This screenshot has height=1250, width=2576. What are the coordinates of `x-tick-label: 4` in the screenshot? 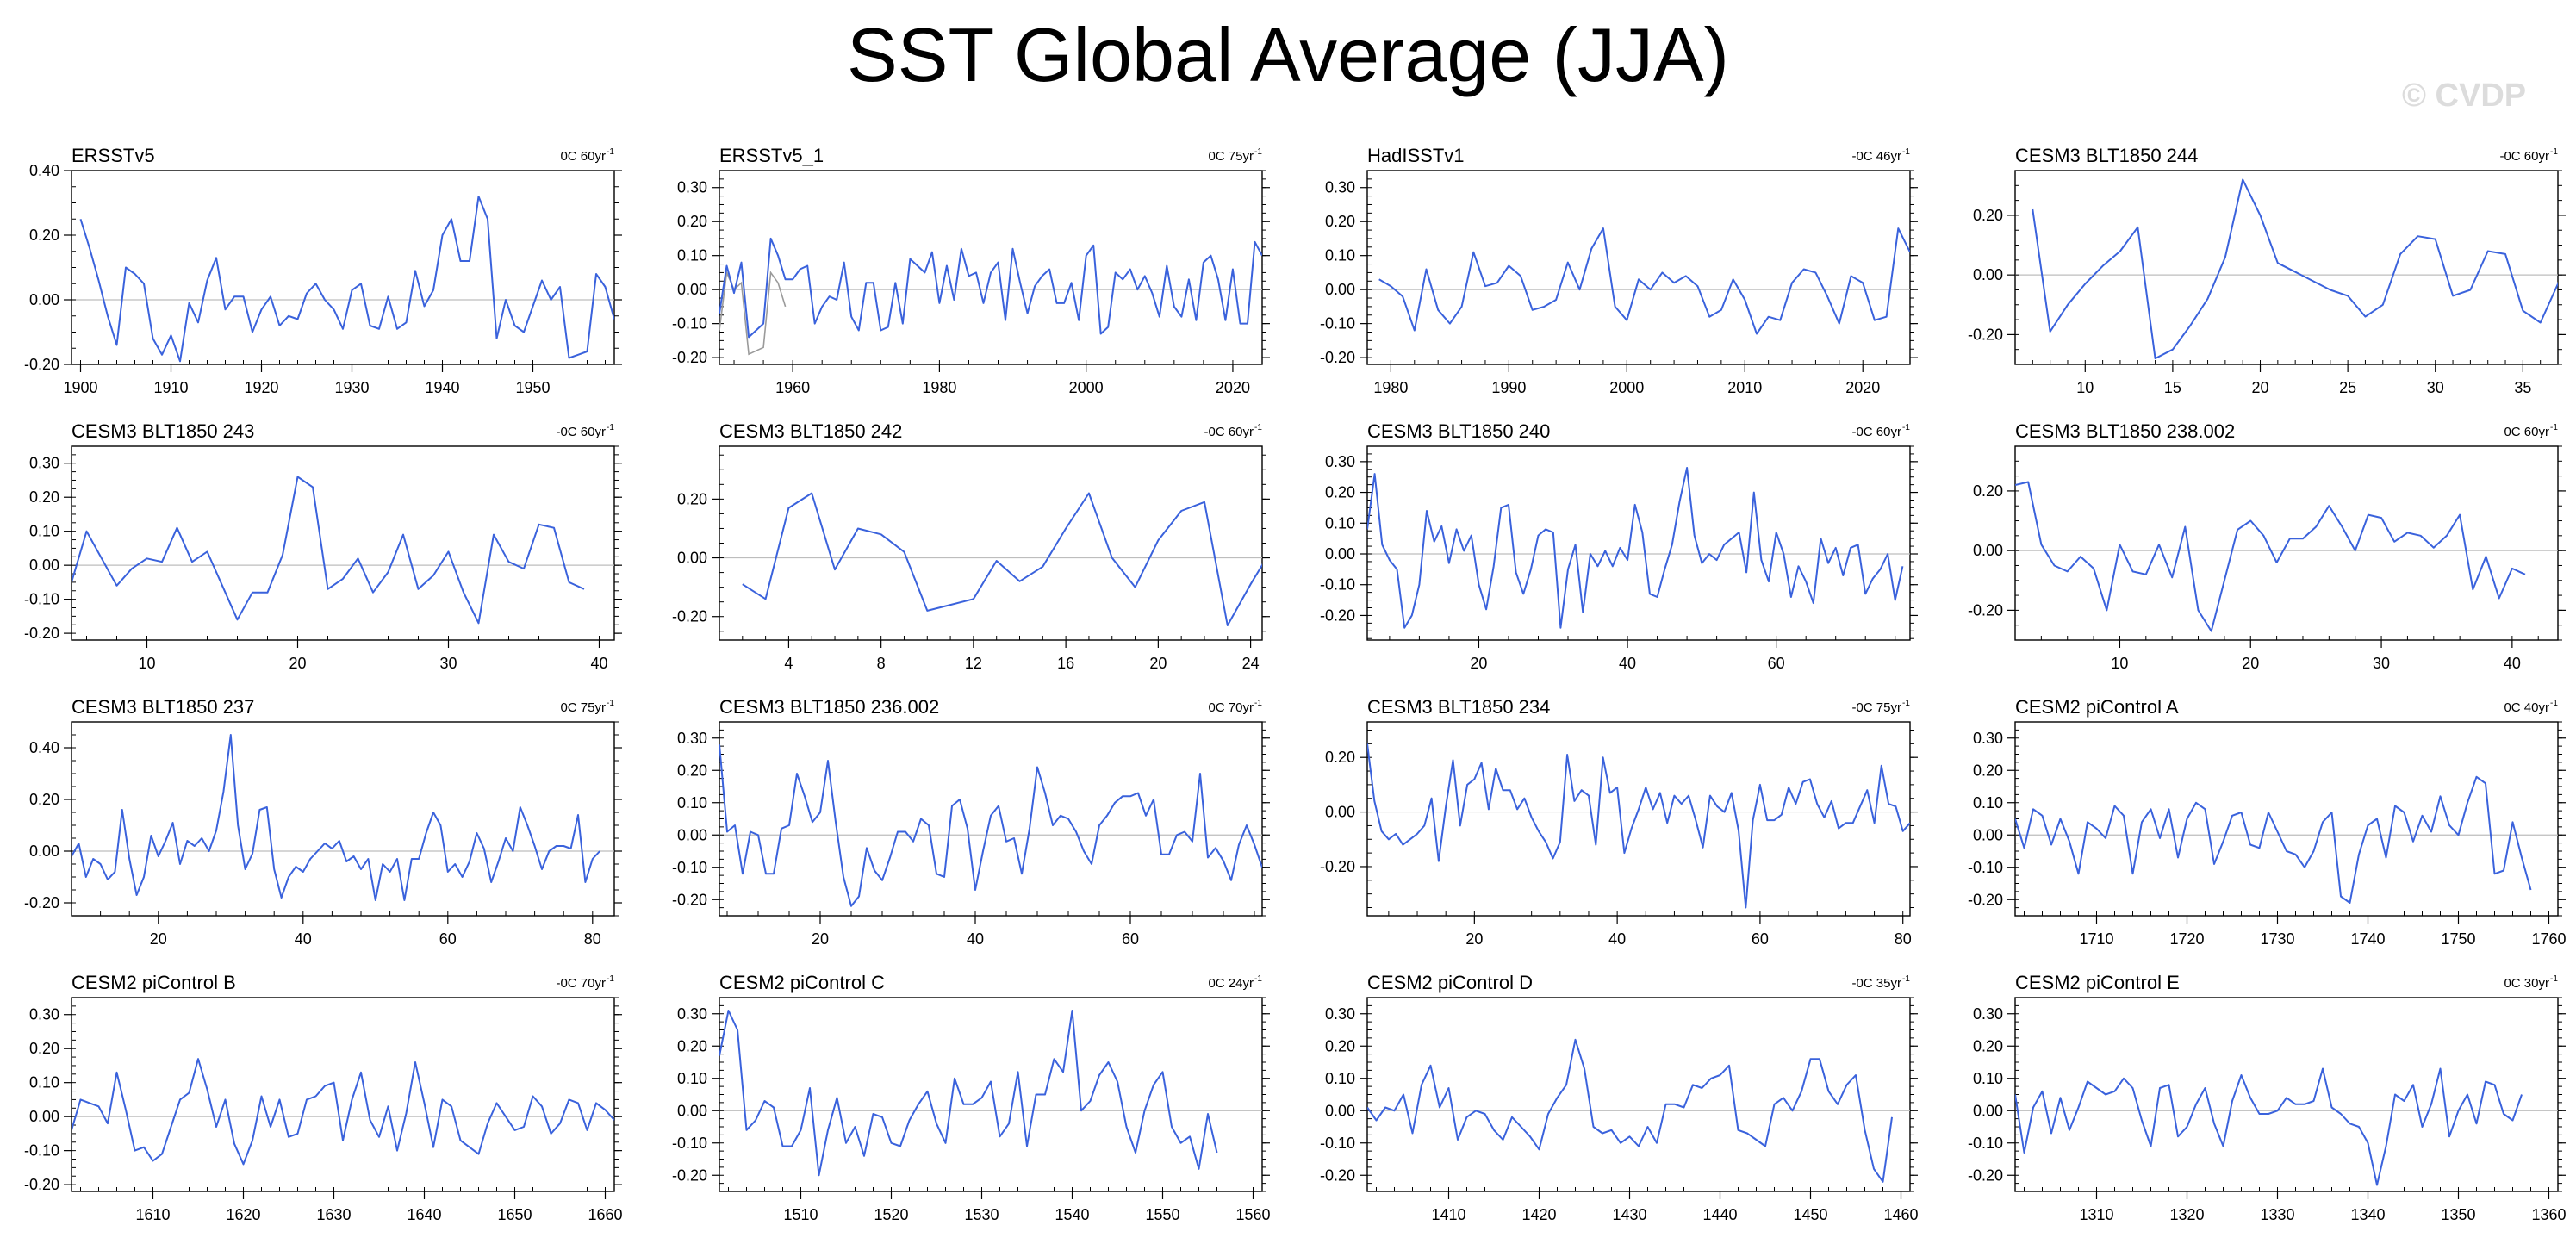 It's located at (789, 663).